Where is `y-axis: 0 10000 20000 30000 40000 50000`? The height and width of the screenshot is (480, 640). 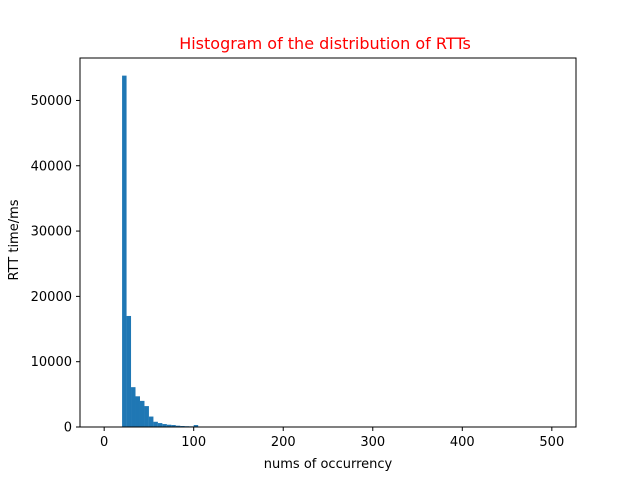
y-axis: 0 10000 20000 30000 40000 50000 is located at coordinates (55, 265).